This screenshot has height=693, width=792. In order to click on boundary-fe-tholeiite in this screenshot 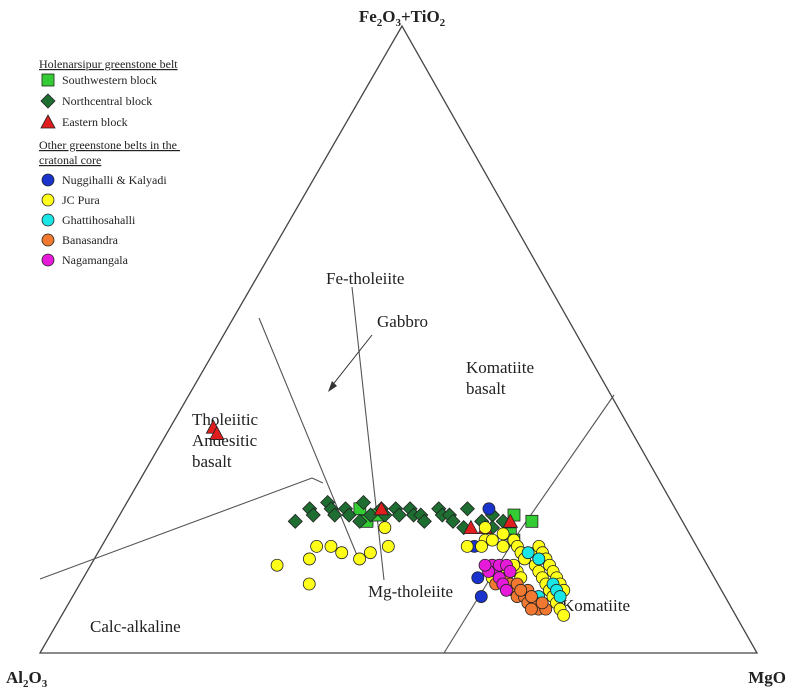, I will do `click(368, 433)`.